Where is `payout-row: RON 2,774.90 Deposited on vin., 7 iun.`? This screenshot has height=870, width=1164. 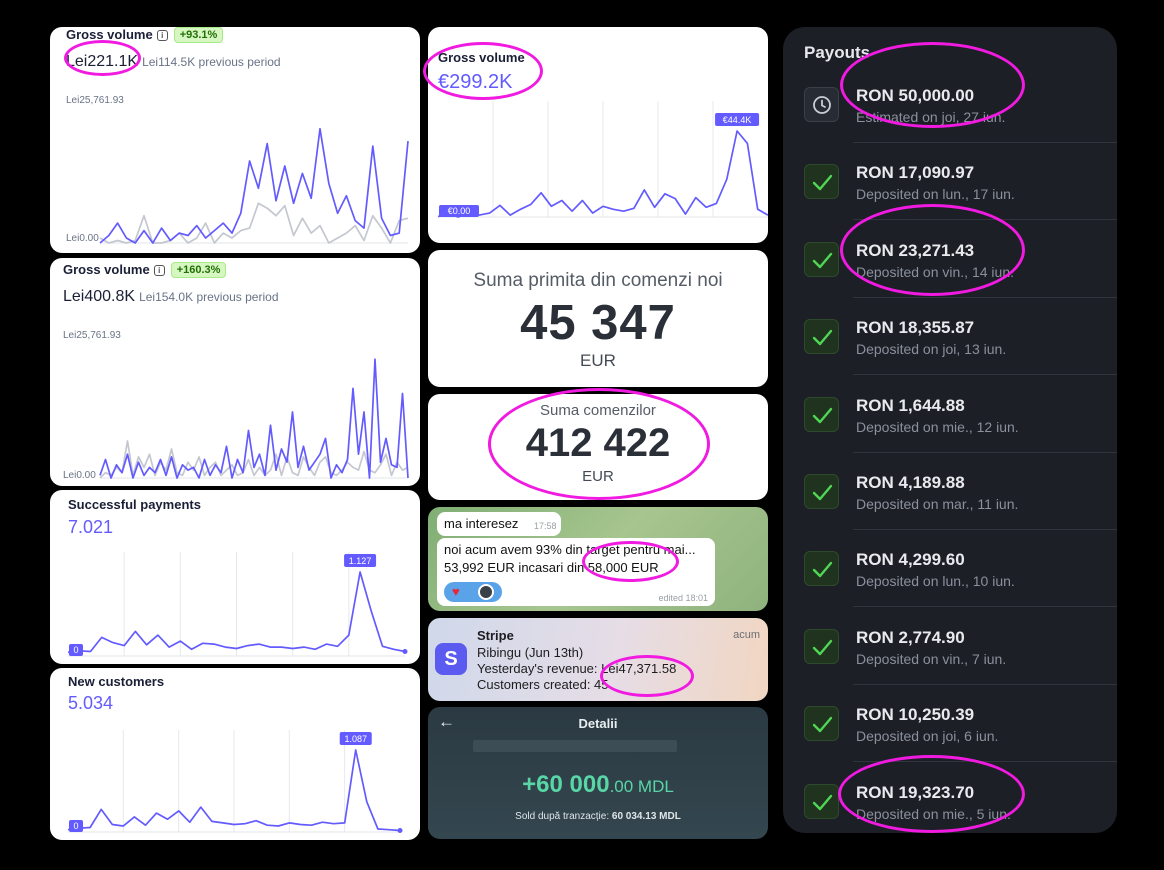 payout-row: RON 2,774.90 Deposited on vin., 7 iun. is located at coordinates (950, 646).